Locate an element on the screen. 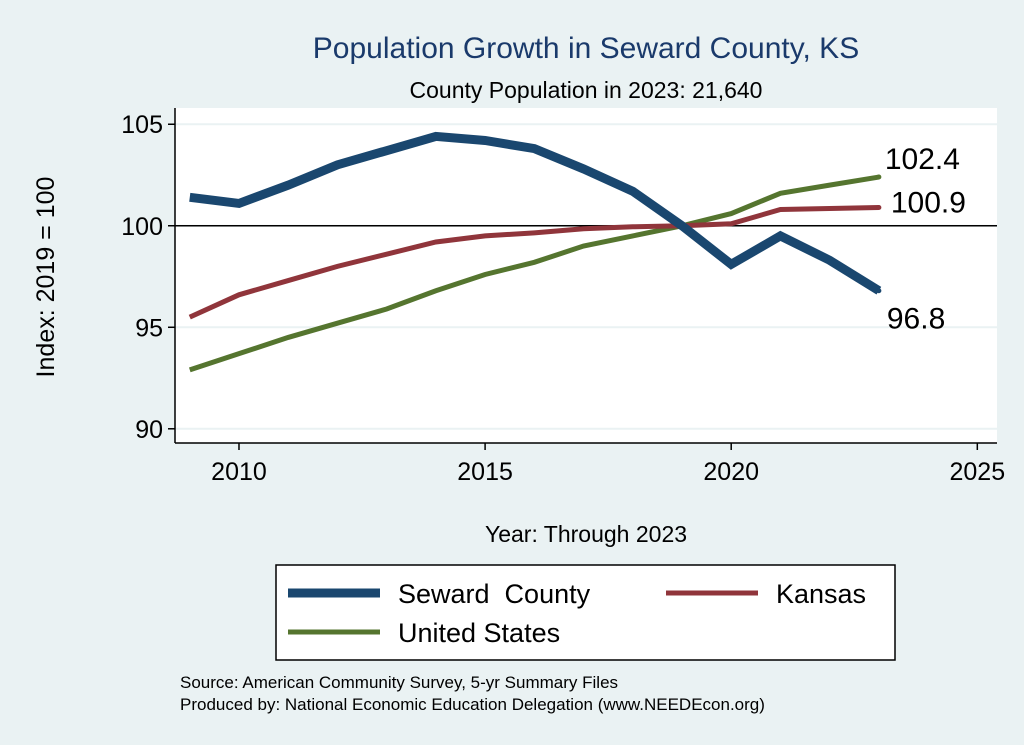 The height and width of the screenshot is (745, 1024). legend-box is located at coordinates (585, 612).